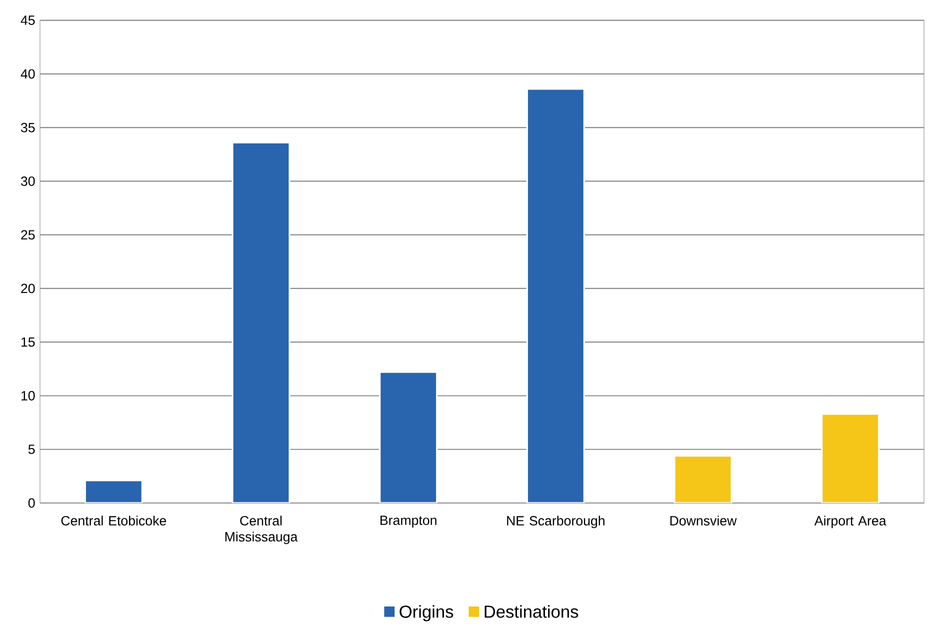 The width and height of the screenshot is (928, 641). Describe the element at coordinates (555, 522) in the screenshot. I see `x-tick-label: NE Scarborough` at that location.